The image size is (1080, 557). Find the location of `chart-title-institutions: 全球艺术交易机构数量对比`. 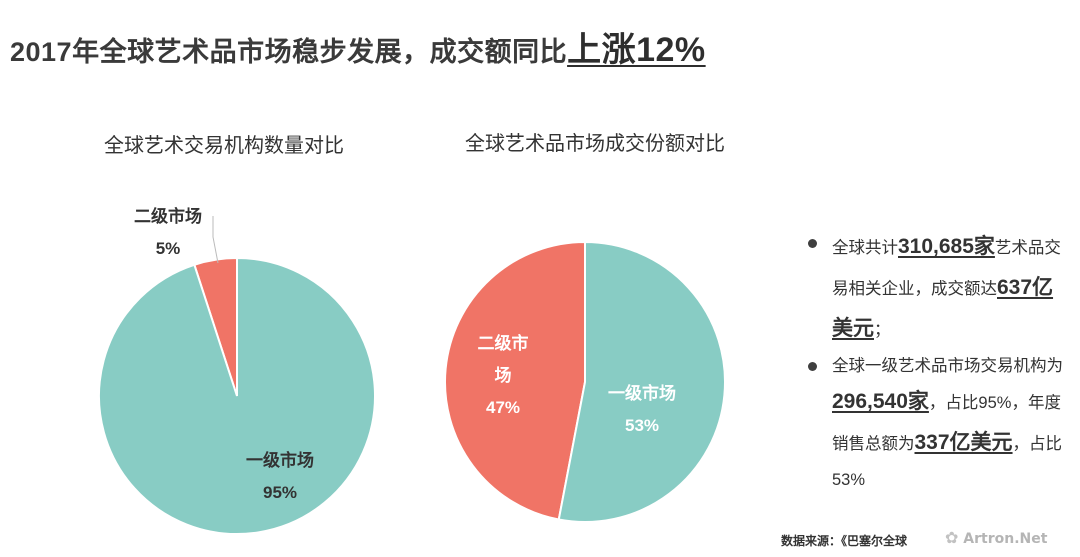

chart-title-institutions: 全球艺术交易机构数量对比 is located at coordinates (224, 146).